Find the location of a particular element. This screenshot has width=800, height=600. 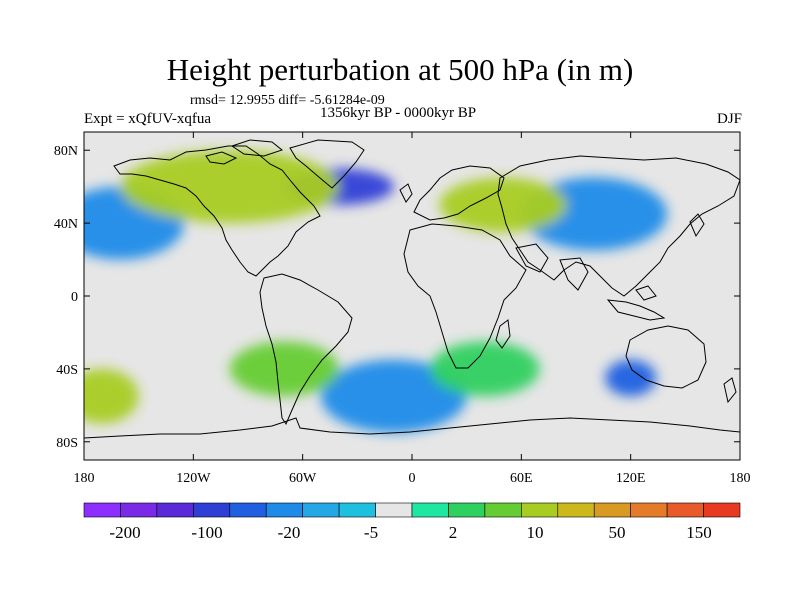

coast-south-america is located at coordinates (306, 349).